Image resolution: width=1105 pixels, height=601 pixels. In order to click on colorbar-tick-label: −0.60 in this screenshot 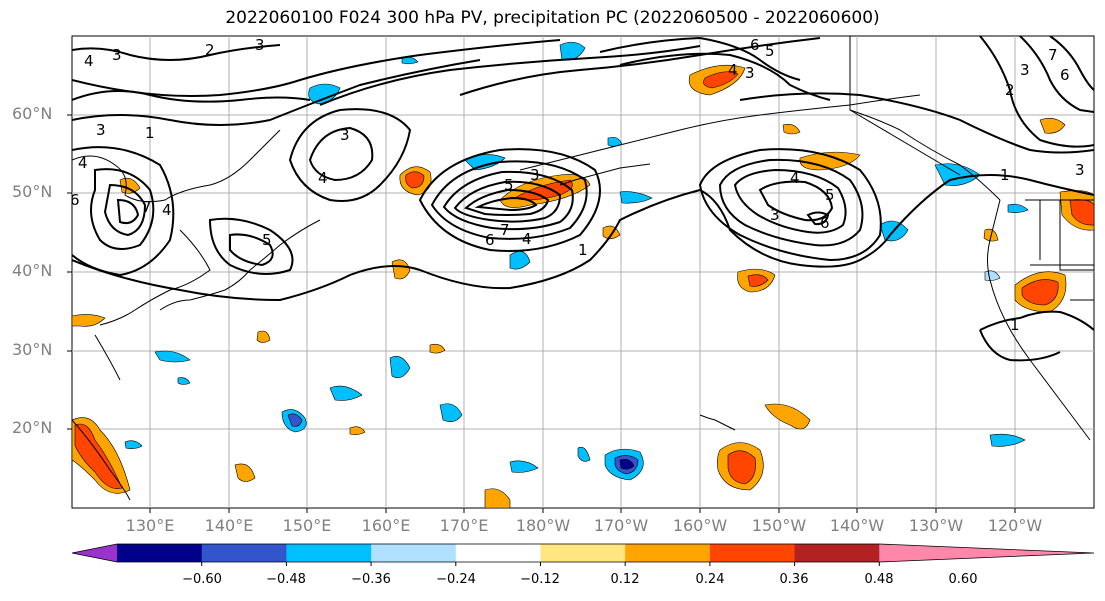, I will do `click(202, 579)`.